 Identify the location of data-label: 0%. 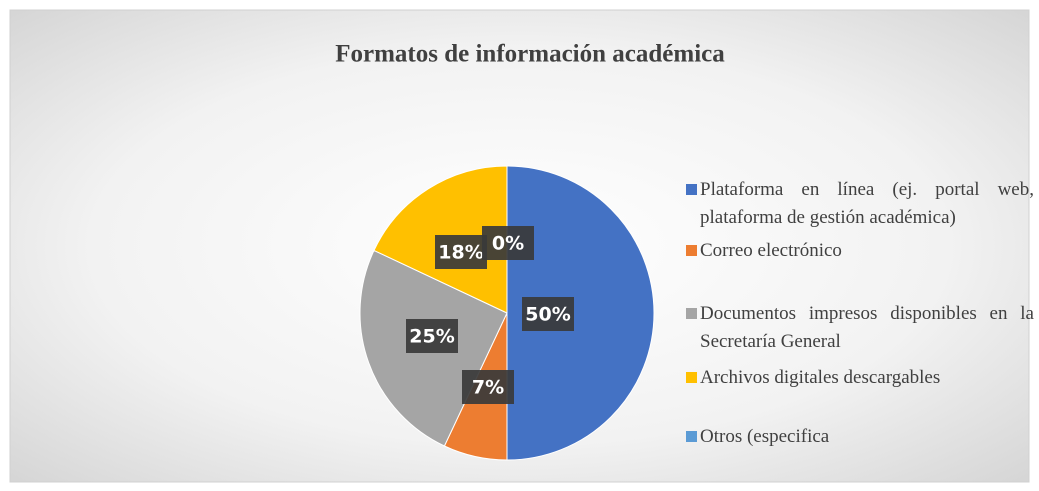
(508, 244).